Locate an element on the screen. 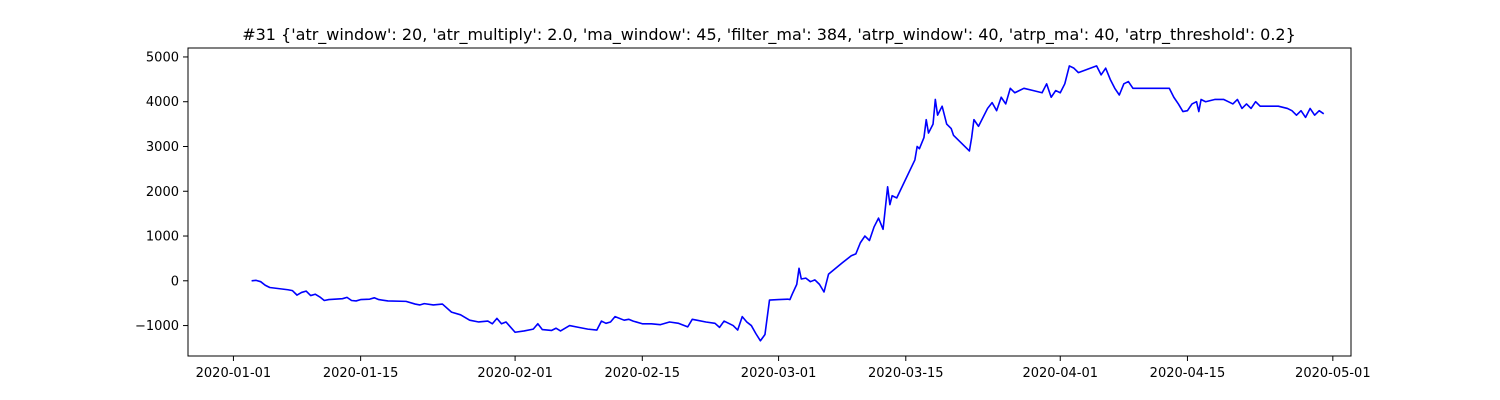 This screenshot has width=1500, height=400. x-tick-label: 2020-01-01 is located at coordinates (234, 373).